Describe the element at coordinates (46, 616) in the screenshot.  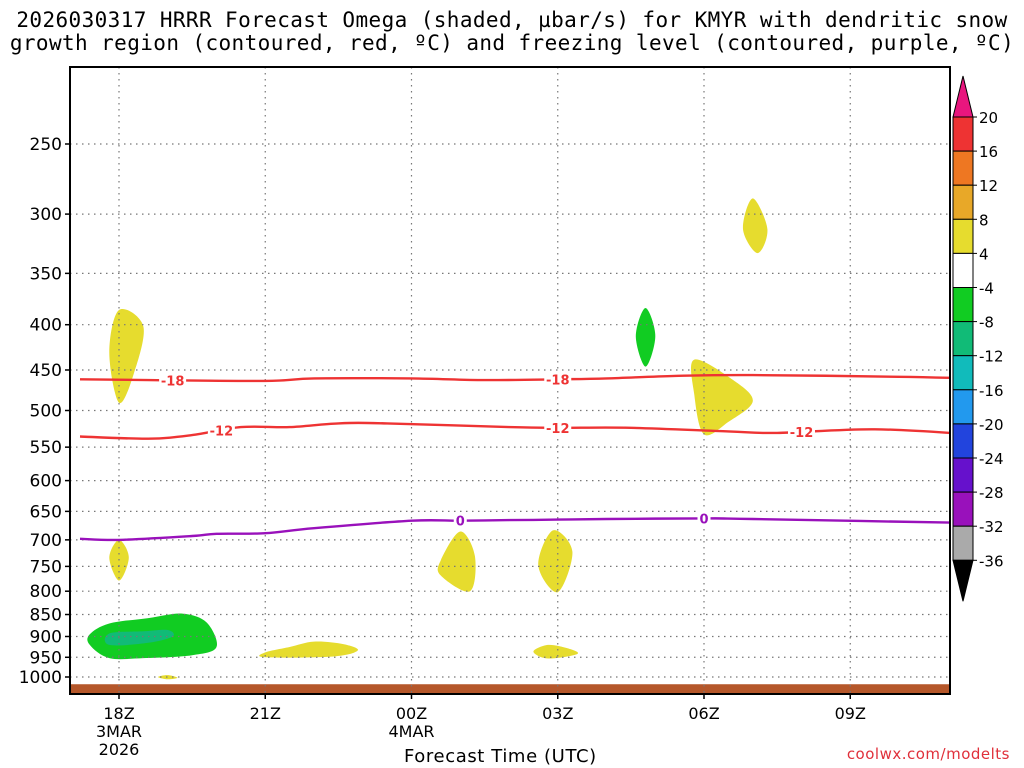
I see `y-tick-label-850: 850` at that location.